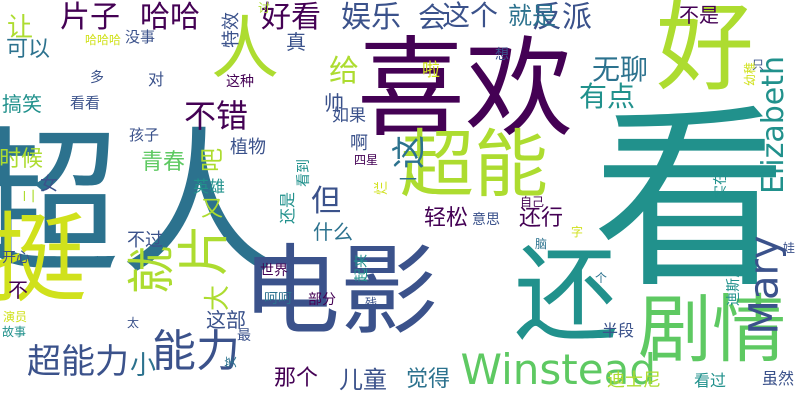 This screenshot has height=400, width=800. Describe the element at coordinates (344, 71) in the screenshot. I see `word-cloud-term: 给` at that location.